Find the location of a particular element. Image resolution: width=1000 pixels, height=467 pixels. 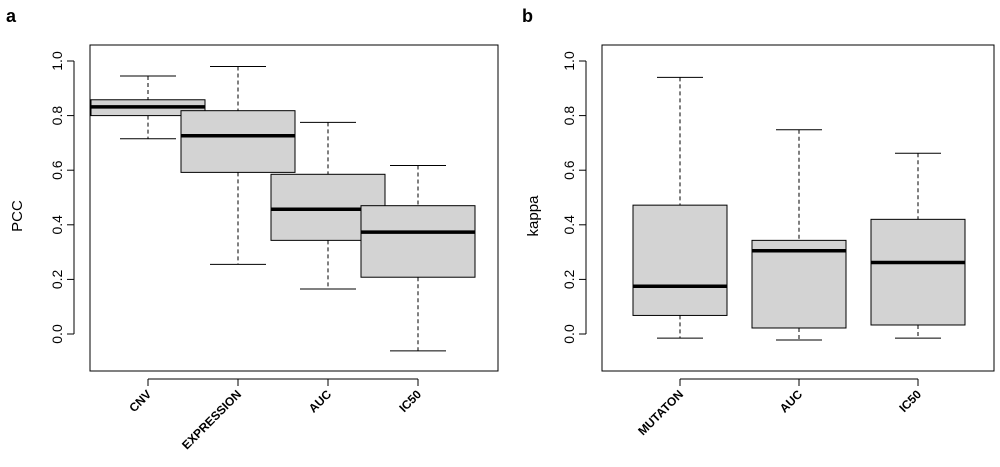

panel-a-y-tick-label: 0.8 is located at coordinates (57, 116).